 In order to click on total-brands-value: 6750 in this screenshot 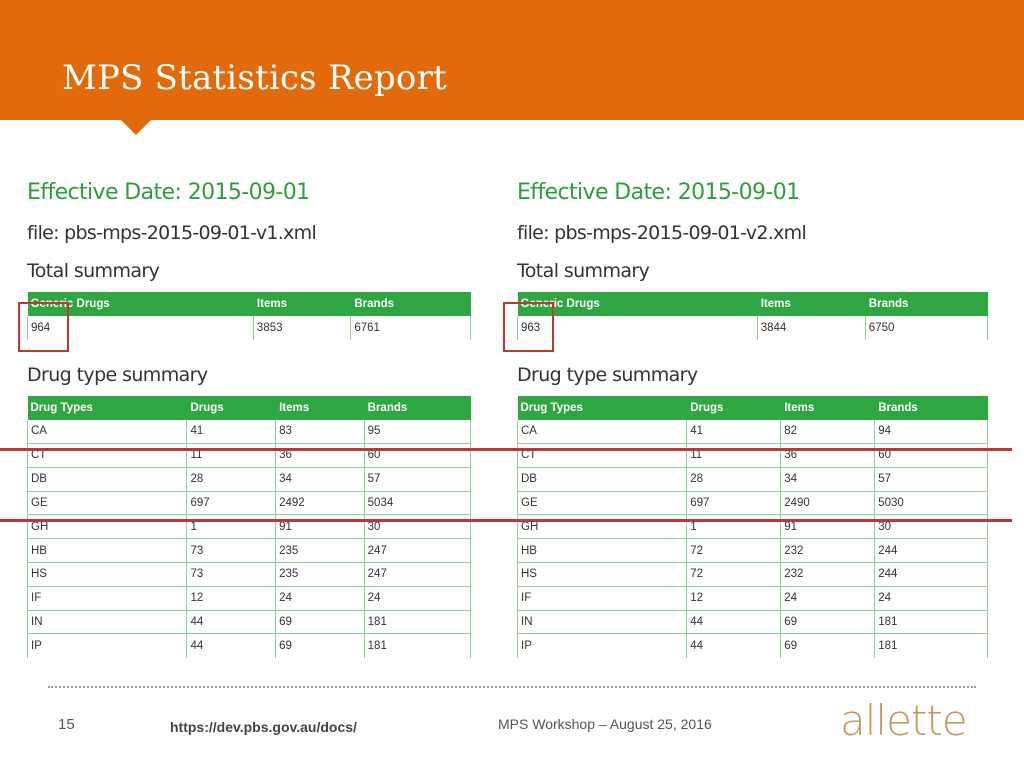, I will do `click(926, 328)`.